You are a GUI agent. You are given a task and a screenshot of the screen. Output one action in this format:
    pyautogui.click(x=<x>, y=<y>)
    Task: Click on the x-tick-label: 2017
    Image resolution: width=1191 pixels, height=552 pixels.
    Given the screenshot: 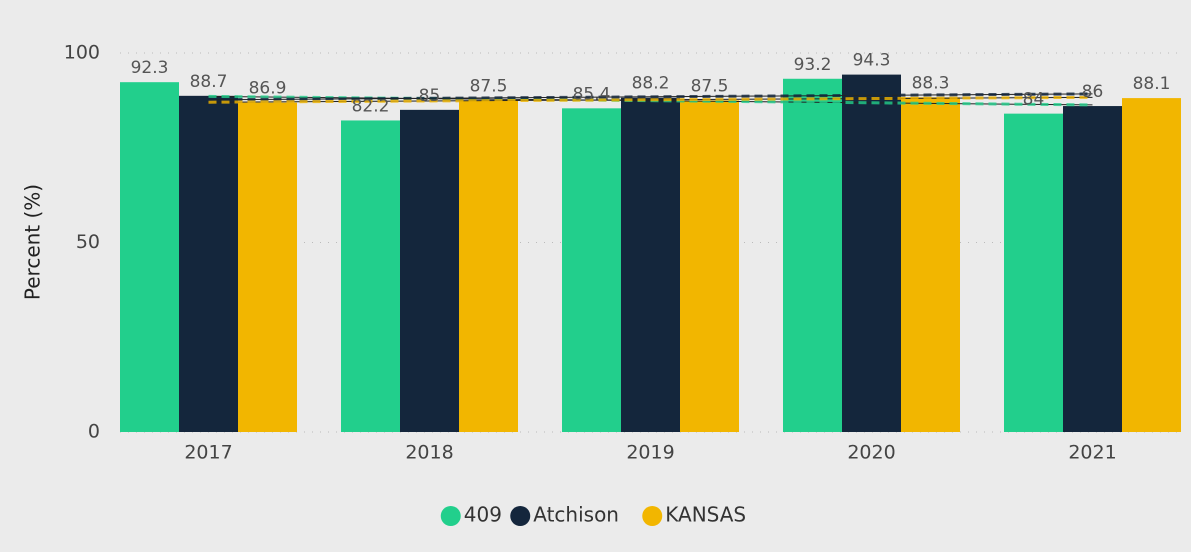 What is the action you would take?
    pyautogui.click(x=208, y=453)
    